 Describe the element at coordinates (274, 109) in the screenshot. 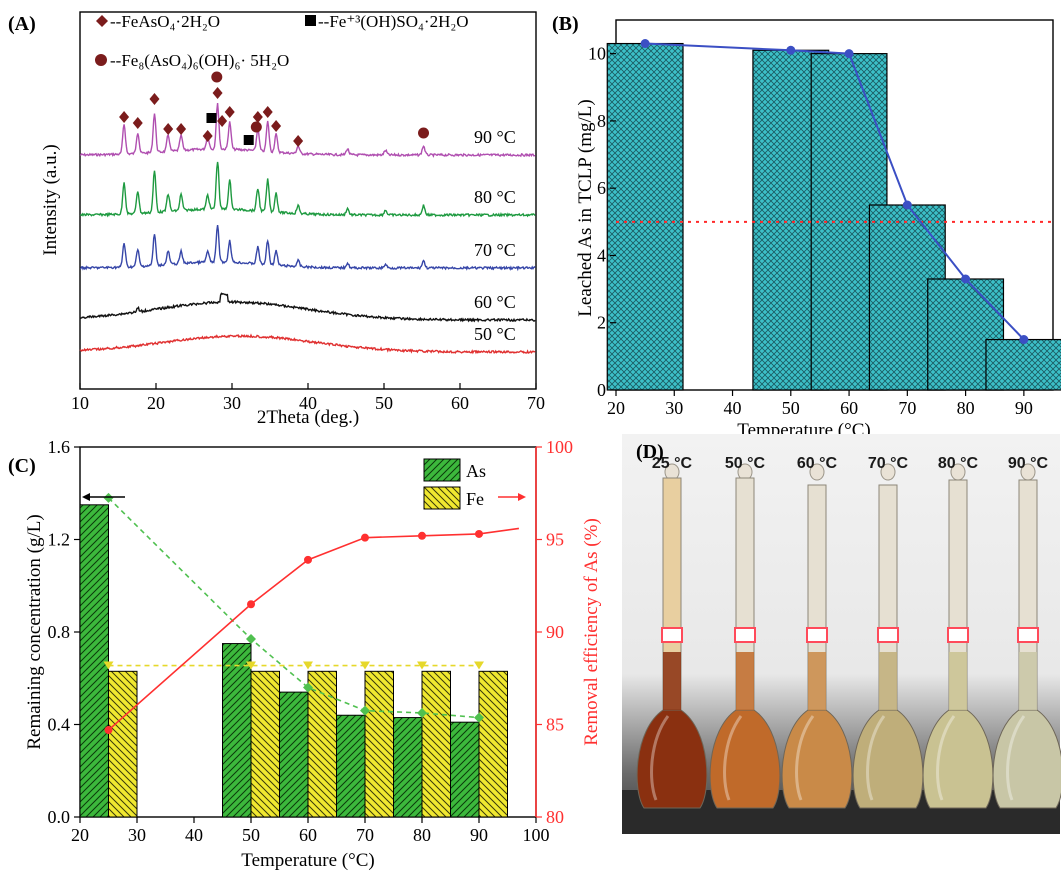

I see `panel-a-peak-markers` at that location.